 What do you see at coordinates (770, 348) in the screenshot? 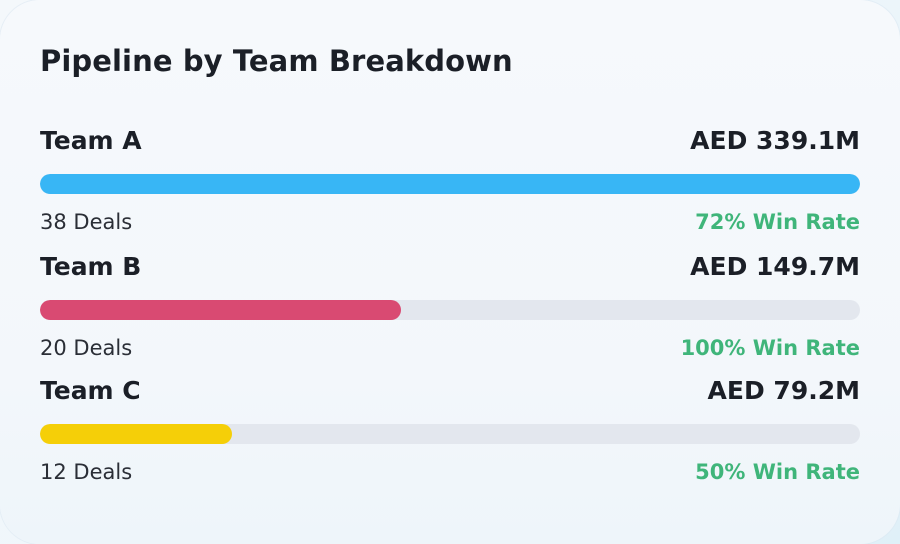
I see `win-rate: 100% Win Rate` at bounding box center [770, 348].